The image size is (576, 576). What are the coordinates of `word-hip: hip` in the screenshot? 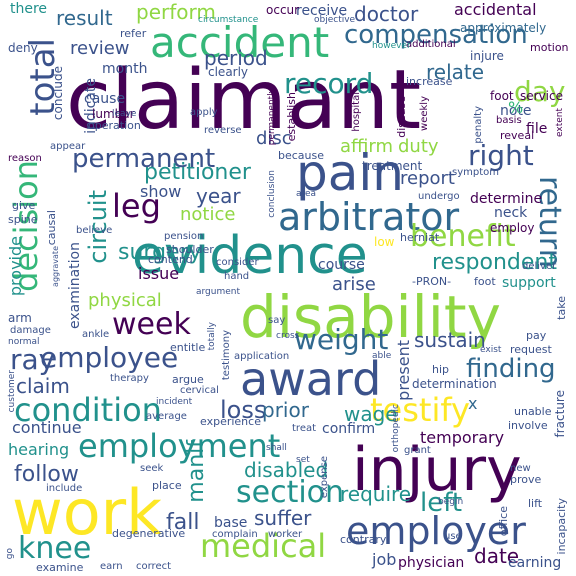 It's located at (441, 369).